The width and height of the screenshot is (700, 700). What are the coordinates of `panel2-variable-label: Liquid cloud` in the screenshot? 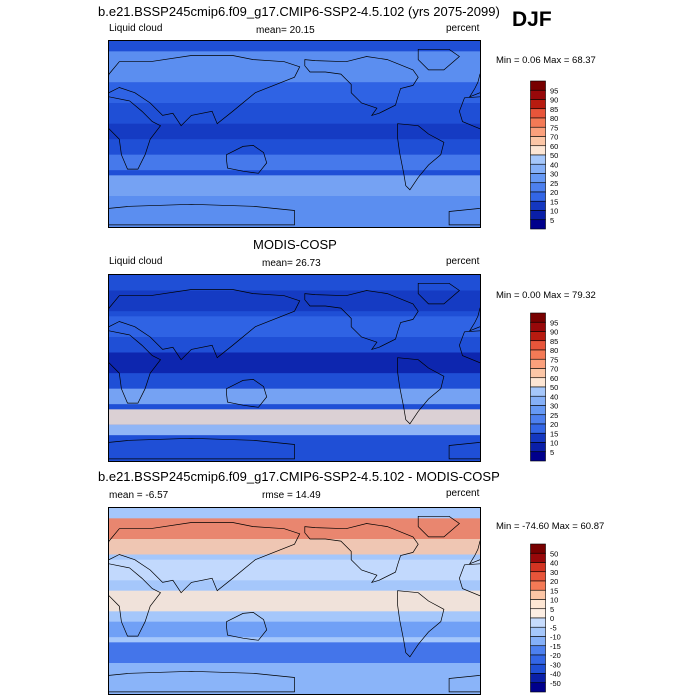 It's located at (136, 261).